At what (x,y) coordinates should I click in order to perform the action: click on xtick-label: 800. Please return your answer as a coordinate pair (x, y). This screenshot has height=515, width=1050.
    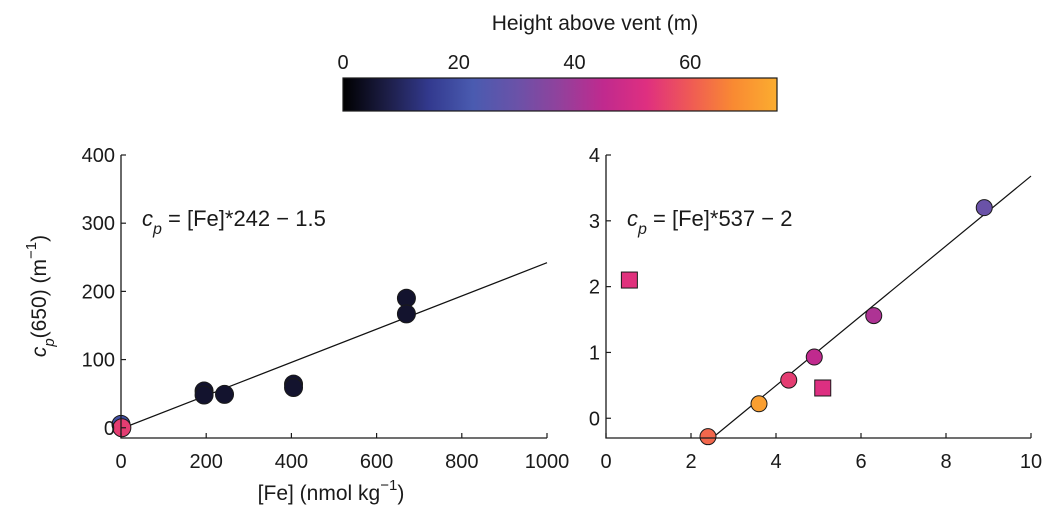
    Looking at the image, I should click on (461, 462).